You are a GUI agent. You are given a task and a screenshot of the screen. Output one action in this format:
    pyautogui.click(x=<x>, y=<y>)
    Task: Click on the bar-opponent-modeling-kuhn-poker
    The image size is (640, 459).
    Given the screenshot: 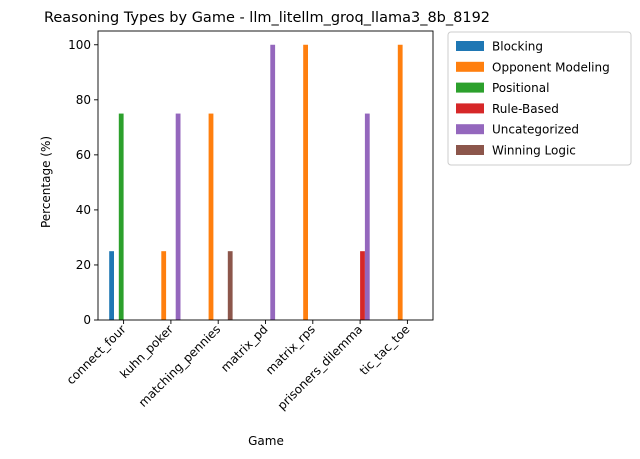 What is the action you would take?
    pyautogui.click(x=164, y=285)
    